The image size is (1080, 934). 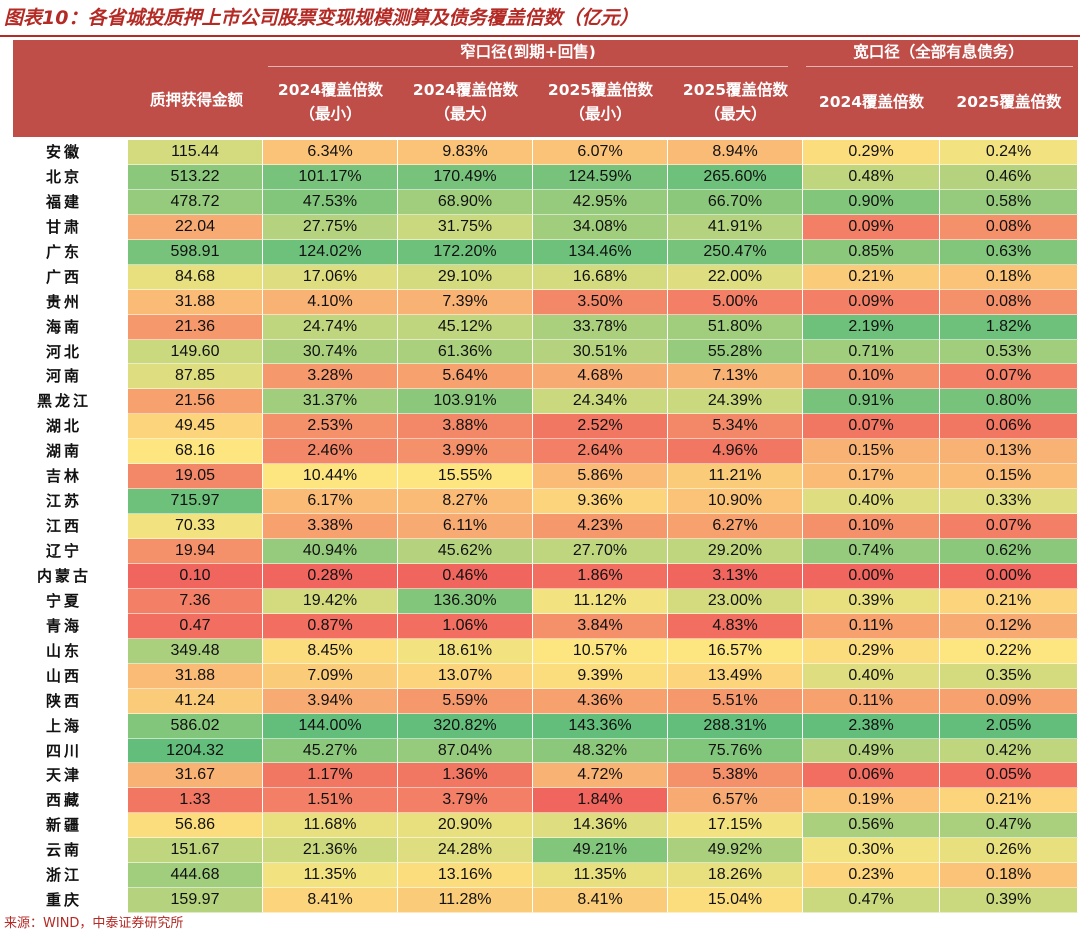 I want to click on cell-2024-max: 136.30%, so click(x=465, y=601).